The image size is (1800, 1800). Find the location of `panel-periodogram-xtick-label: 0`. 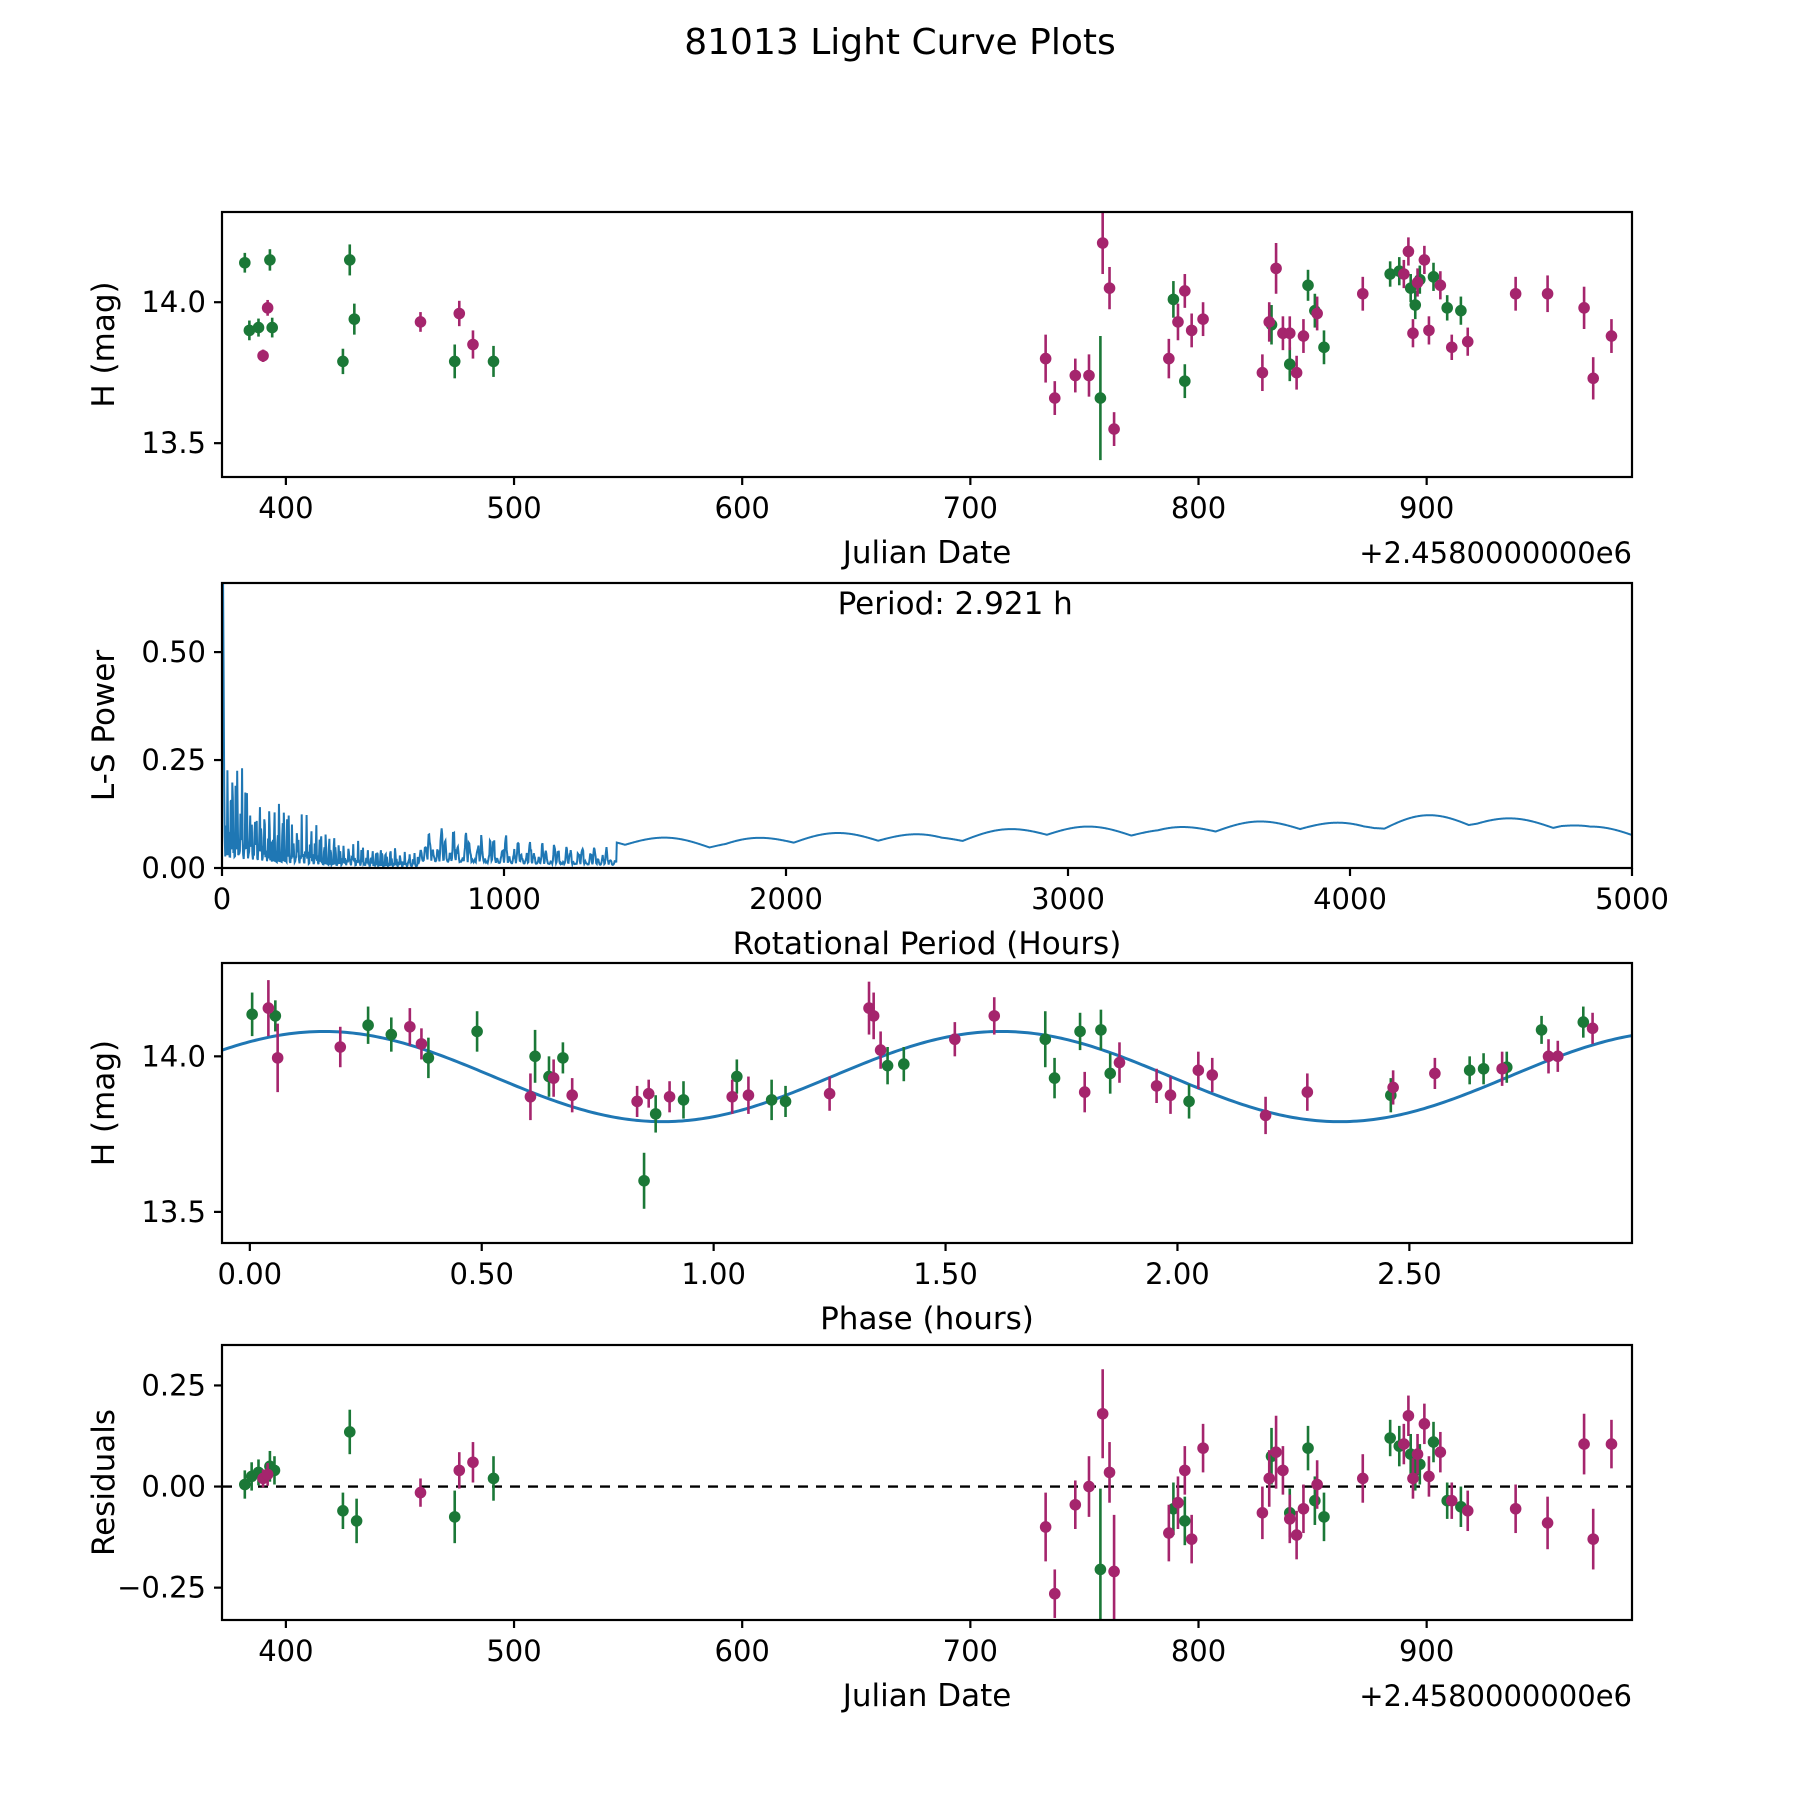

panel-periodogram-xtick-label: 0 is located at coordinates (222, 899).